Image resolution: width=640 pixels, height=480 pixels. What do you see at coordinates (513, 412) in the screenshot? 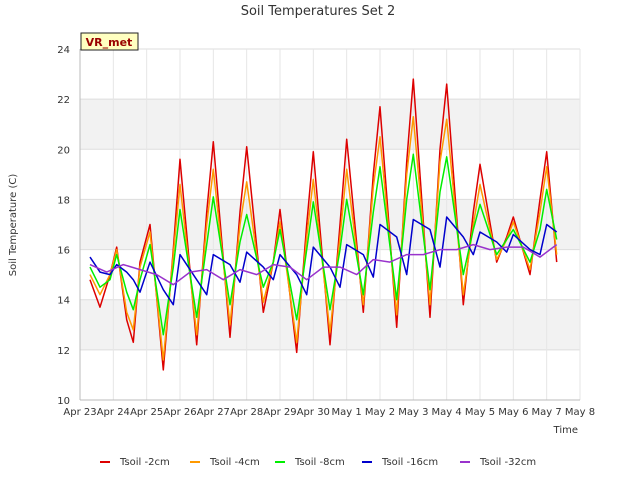
I see `x-tick-label: May 6` at bounding box center [513, 412].